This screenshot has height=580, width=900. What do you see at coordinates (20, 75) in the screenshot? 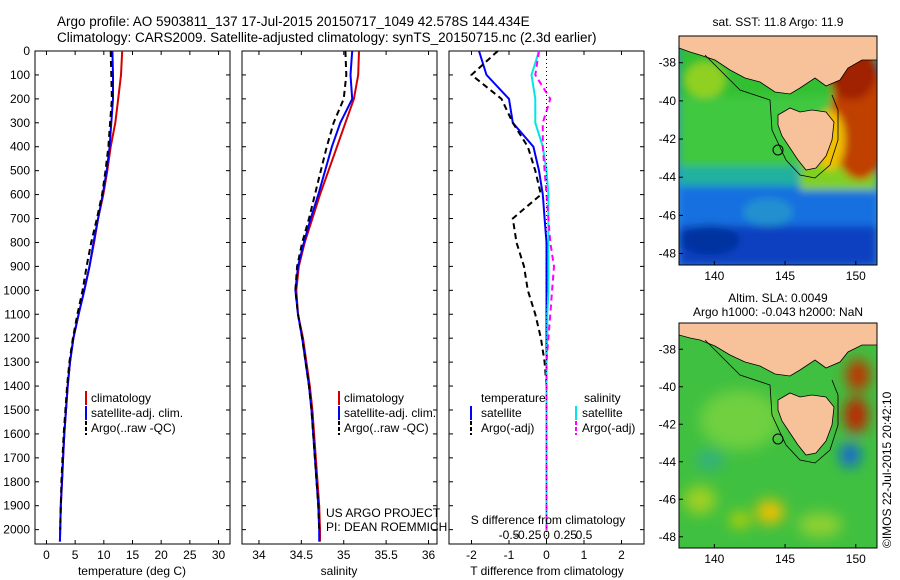
I see `depth-tick-label: 100` at bounding box center [20, 75].